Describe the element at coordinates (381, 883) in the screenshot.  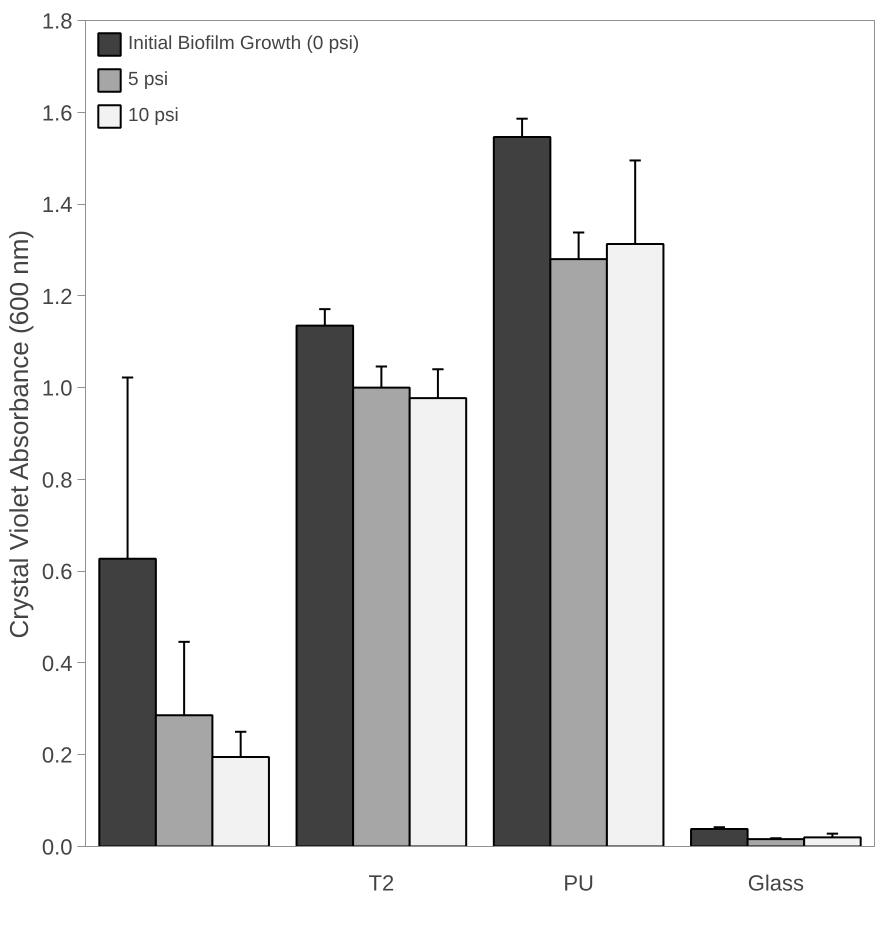
I see `x-tick-label: T2` at that location.